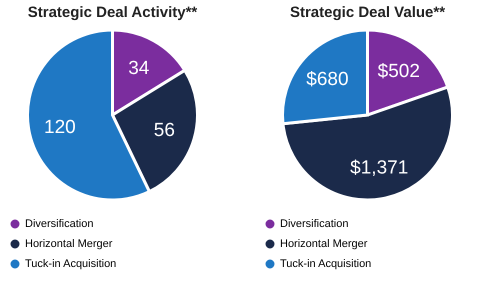  What do you see at coordinates (379, 168) in the screenshot?
I see `data-label: $1,371` at bounding box center [379, 168].